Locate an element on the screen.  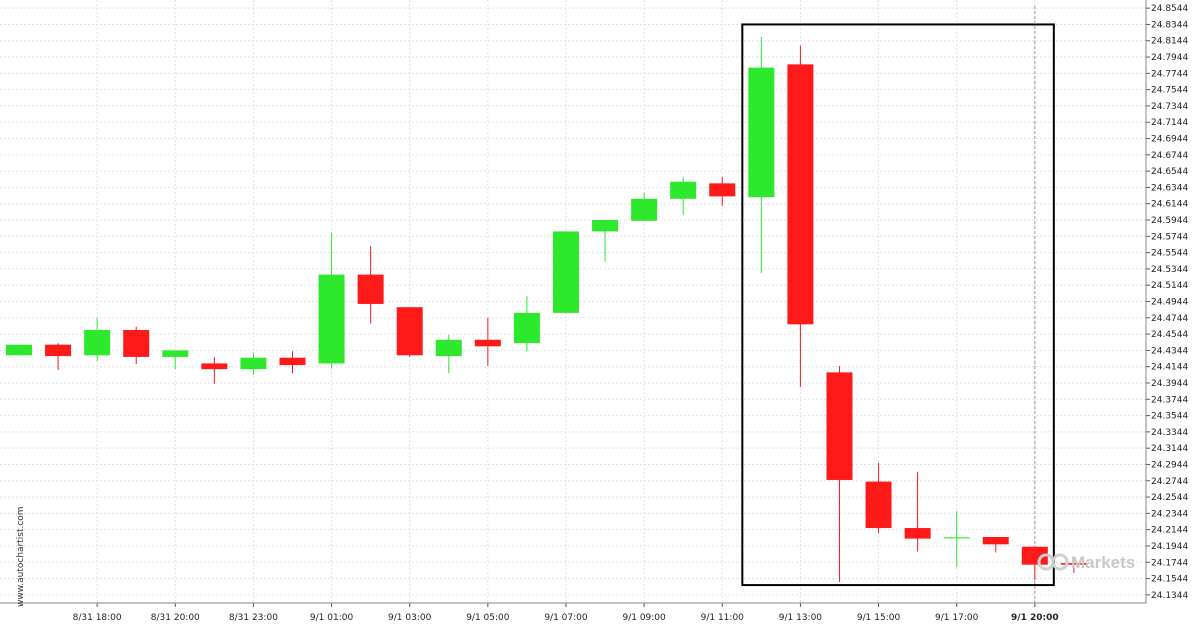
x-tick-label: 9/1 13:00 is located at coordinates (801, 618).